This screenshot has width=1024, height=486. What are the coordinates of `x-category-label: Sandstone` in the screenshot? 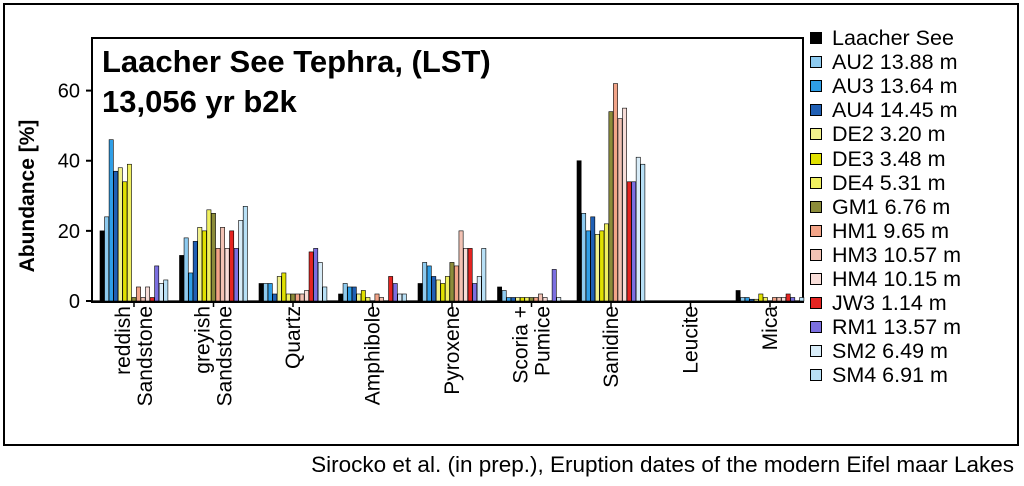 It's located at (225, 356).